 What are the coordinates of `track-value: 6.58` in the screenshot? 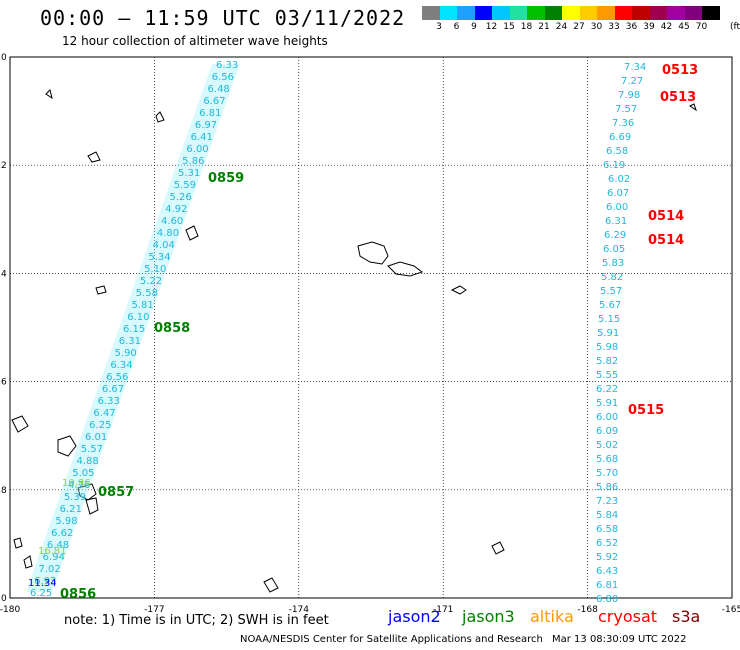 It's located at (607, 529).